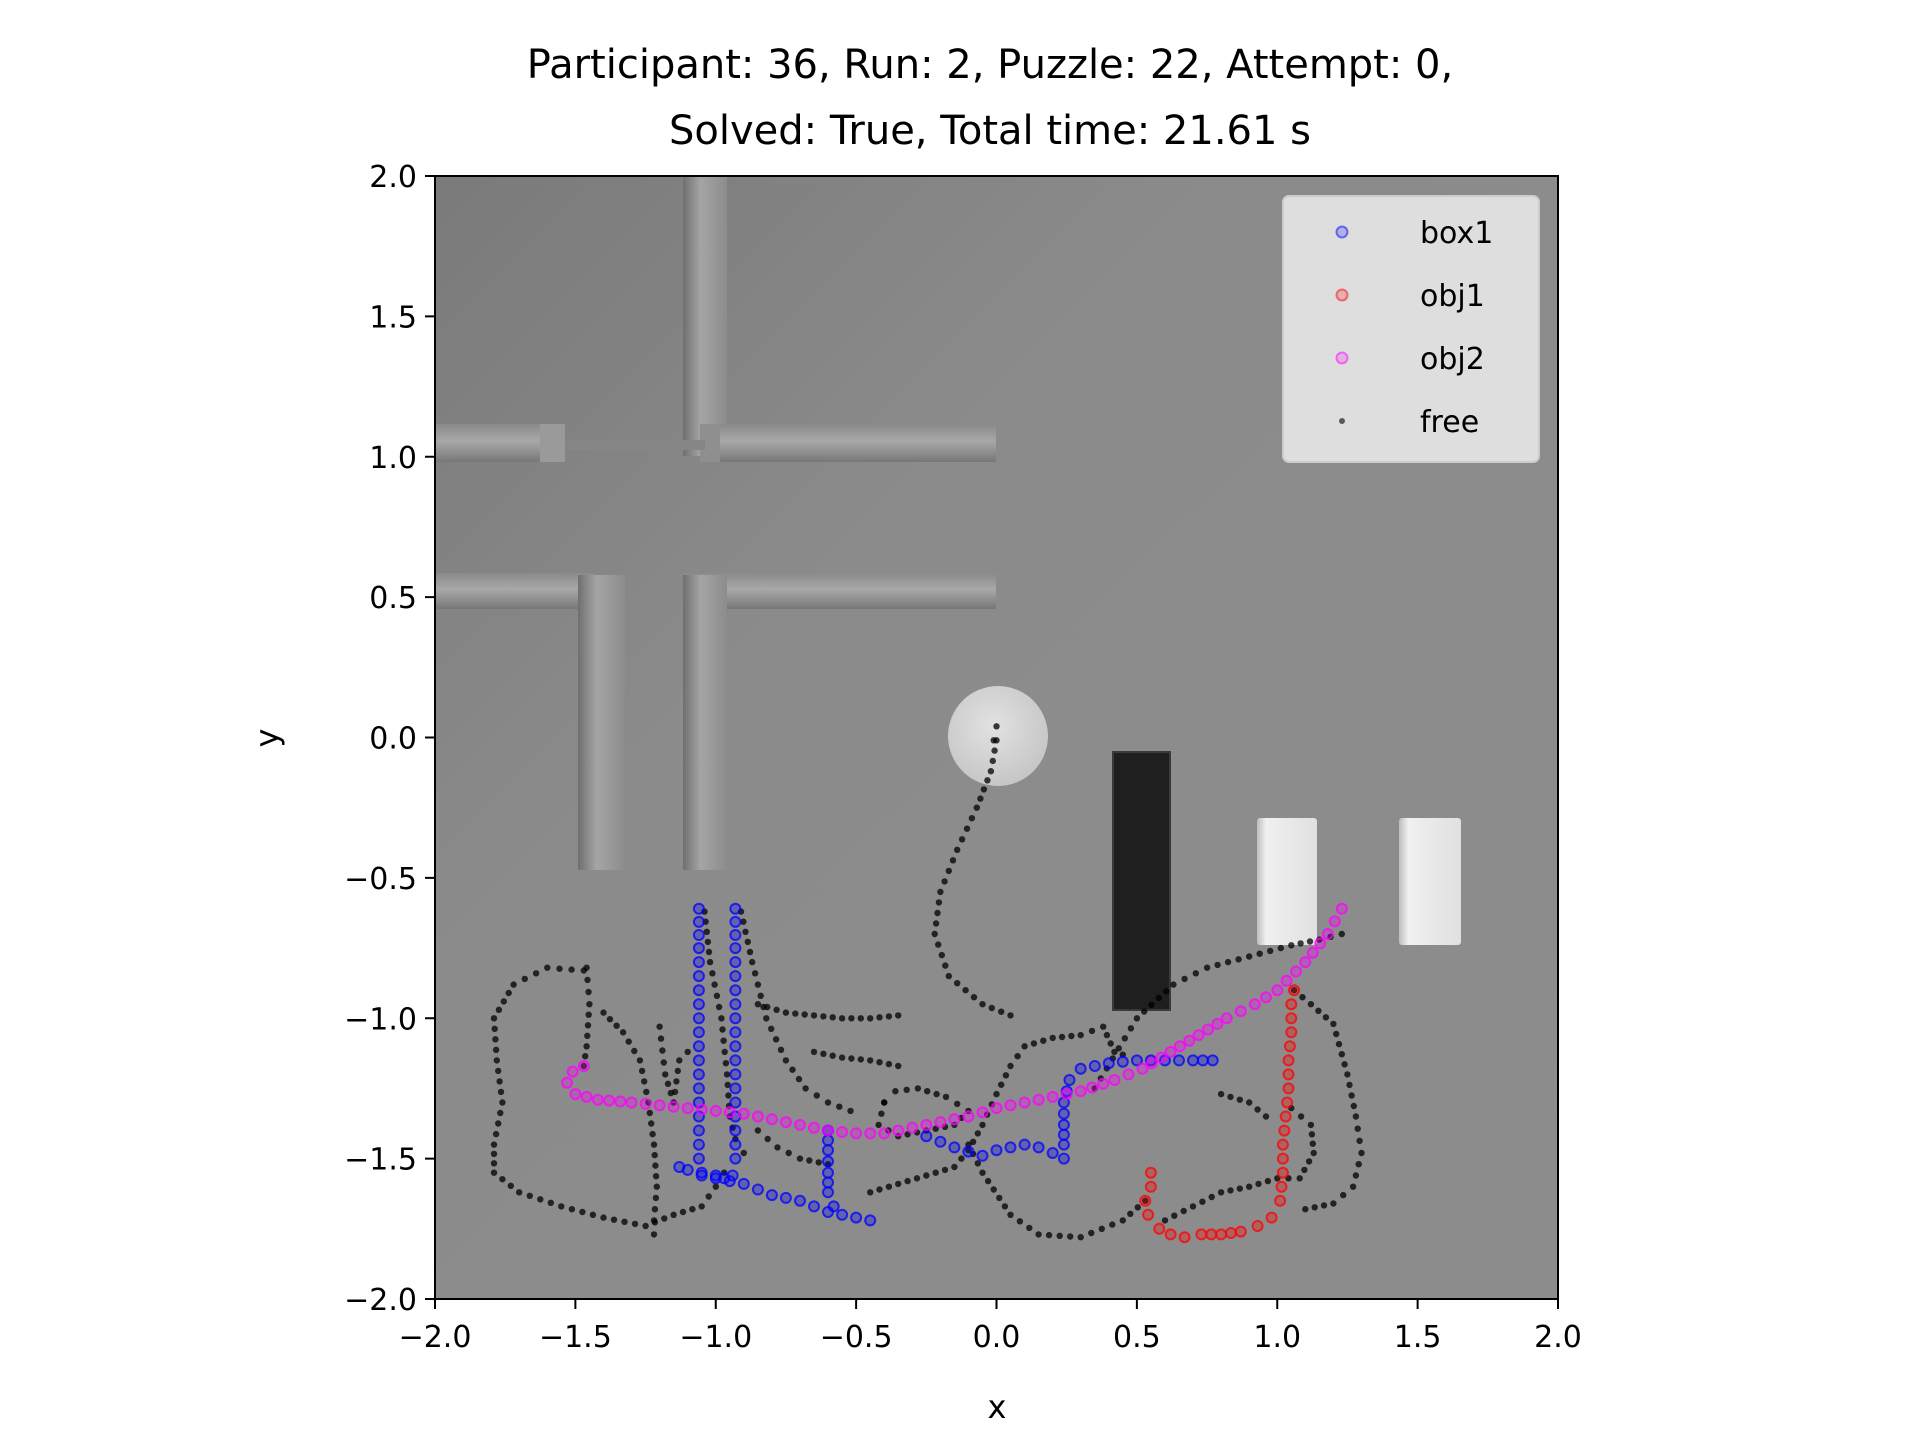  I want to click on y-tick-label: 0.5, so click(393, 598).